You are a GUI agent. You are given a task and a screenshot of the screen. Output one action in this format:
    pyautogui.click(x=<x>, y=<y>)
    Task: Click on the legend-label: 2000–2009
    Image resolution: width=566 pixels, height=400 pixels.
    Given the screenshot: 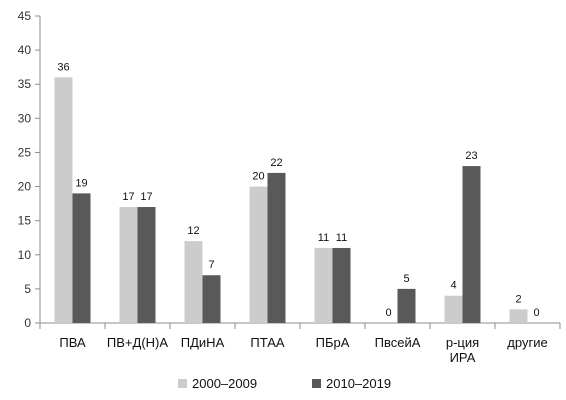 What is the action you would take?
    pyautogui.click(x=224, y=383)
    